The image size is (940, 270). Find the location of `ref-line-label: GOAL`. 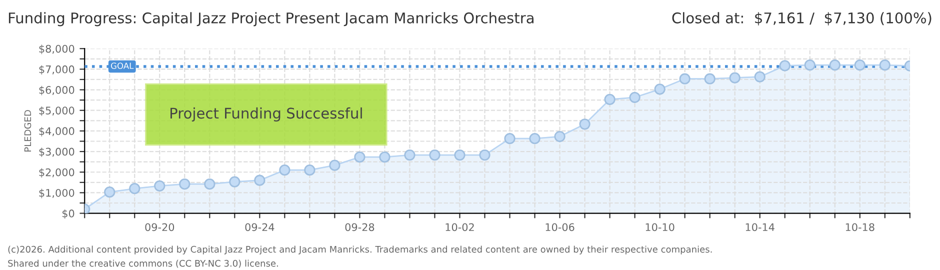

ref-line-label: GOAL is located at coordinates (122, 65).